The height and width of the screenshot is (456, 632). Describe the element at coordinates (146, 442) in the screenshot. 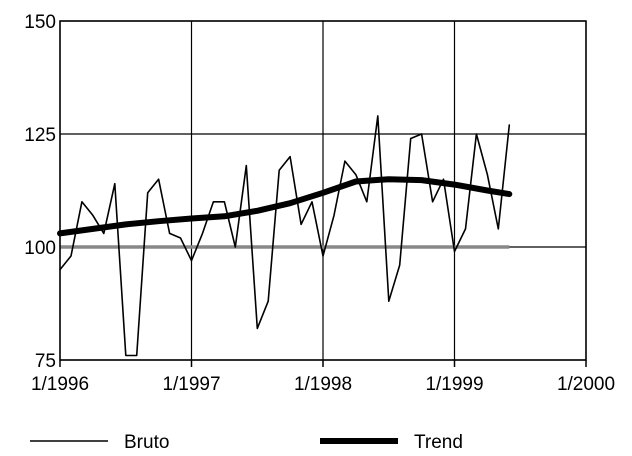

I see `legend-label-bruto: Bruto` at that location.